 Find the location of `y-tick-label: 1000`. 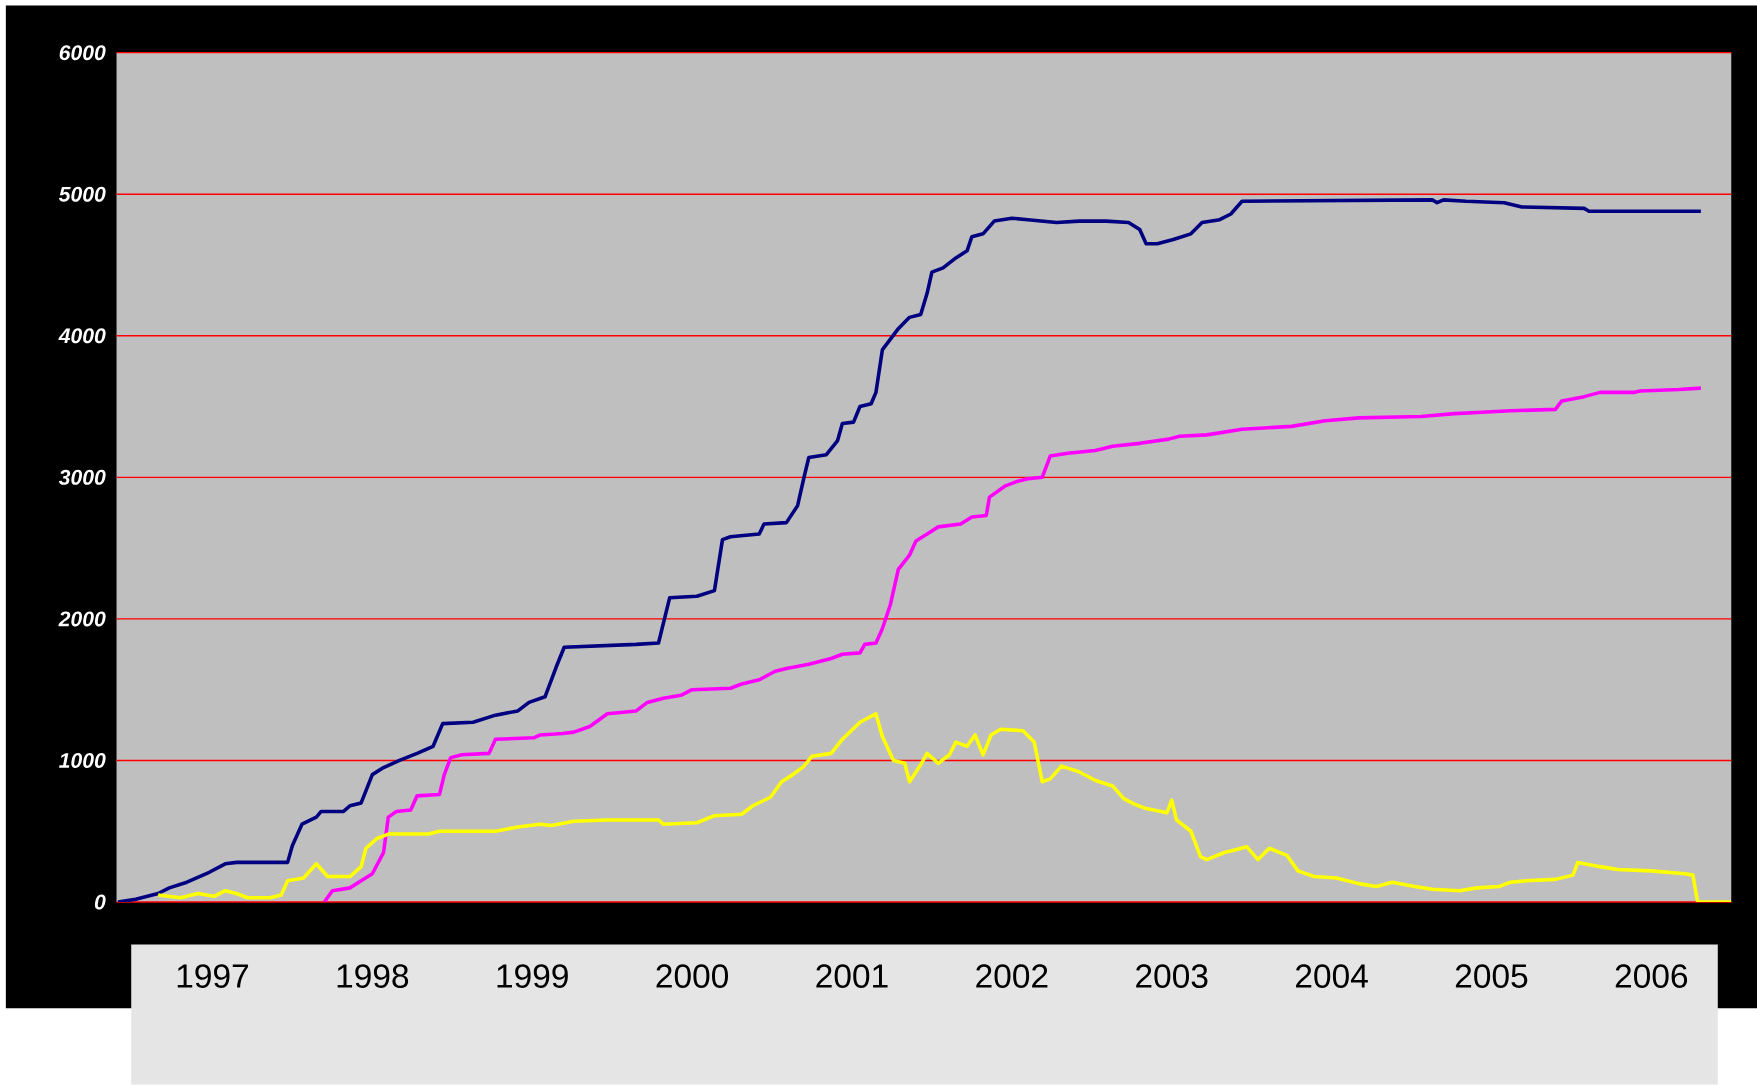

y-tick-label: 1000 is located at coordinates (82, 761).